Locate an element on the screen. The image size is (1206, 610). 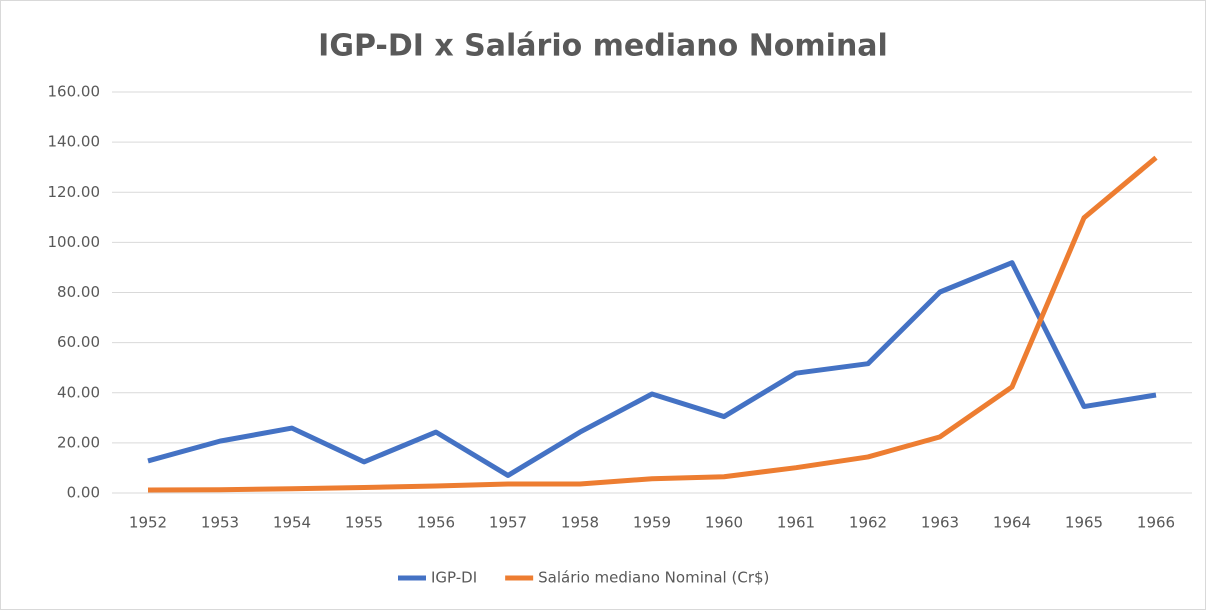
x-tick-label: 1966 is located at coordinates (1156, 523).